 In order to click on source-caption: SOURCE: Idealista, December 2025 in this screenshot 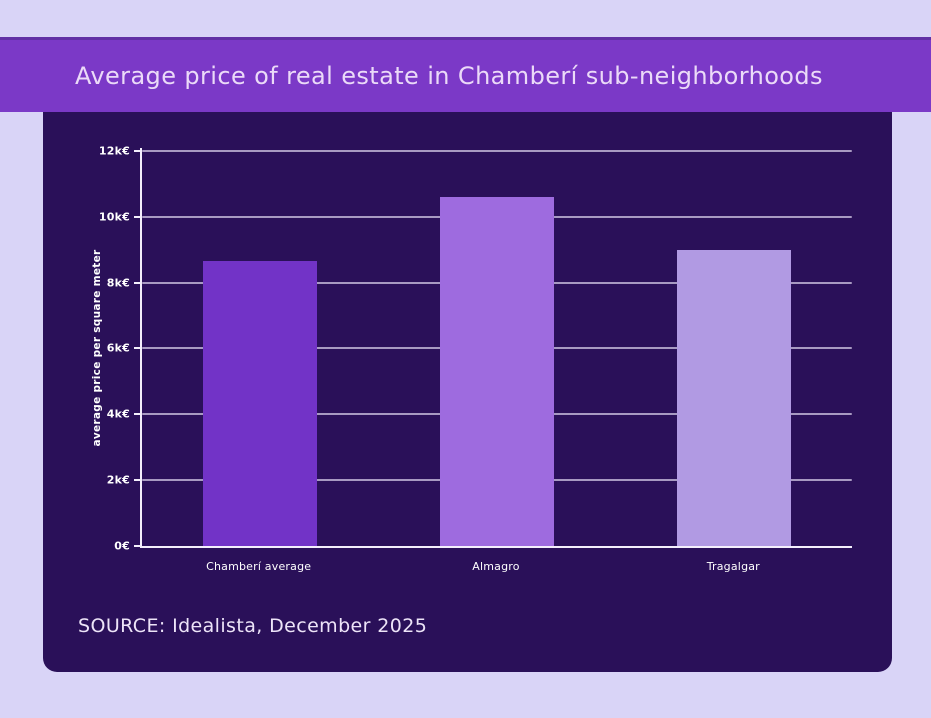, I will do `click(253, 626)`.